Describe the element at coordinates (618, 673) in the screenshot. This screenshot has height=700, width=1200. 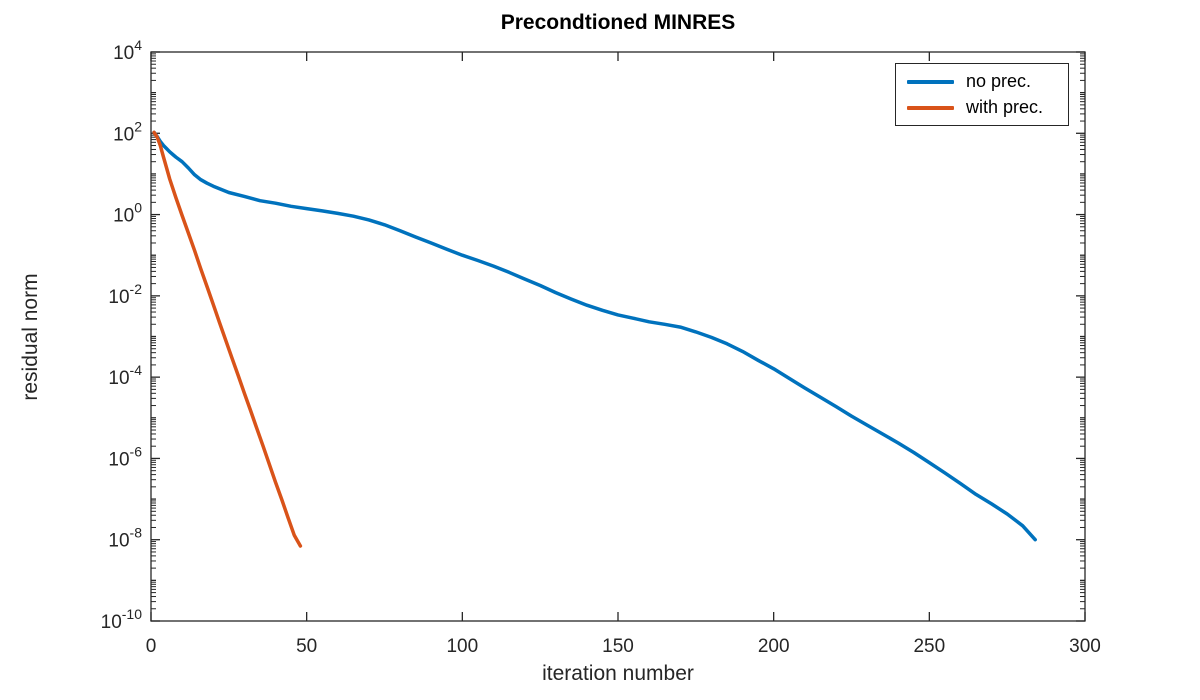
I see `x-axis-label: iteration number` at that location.